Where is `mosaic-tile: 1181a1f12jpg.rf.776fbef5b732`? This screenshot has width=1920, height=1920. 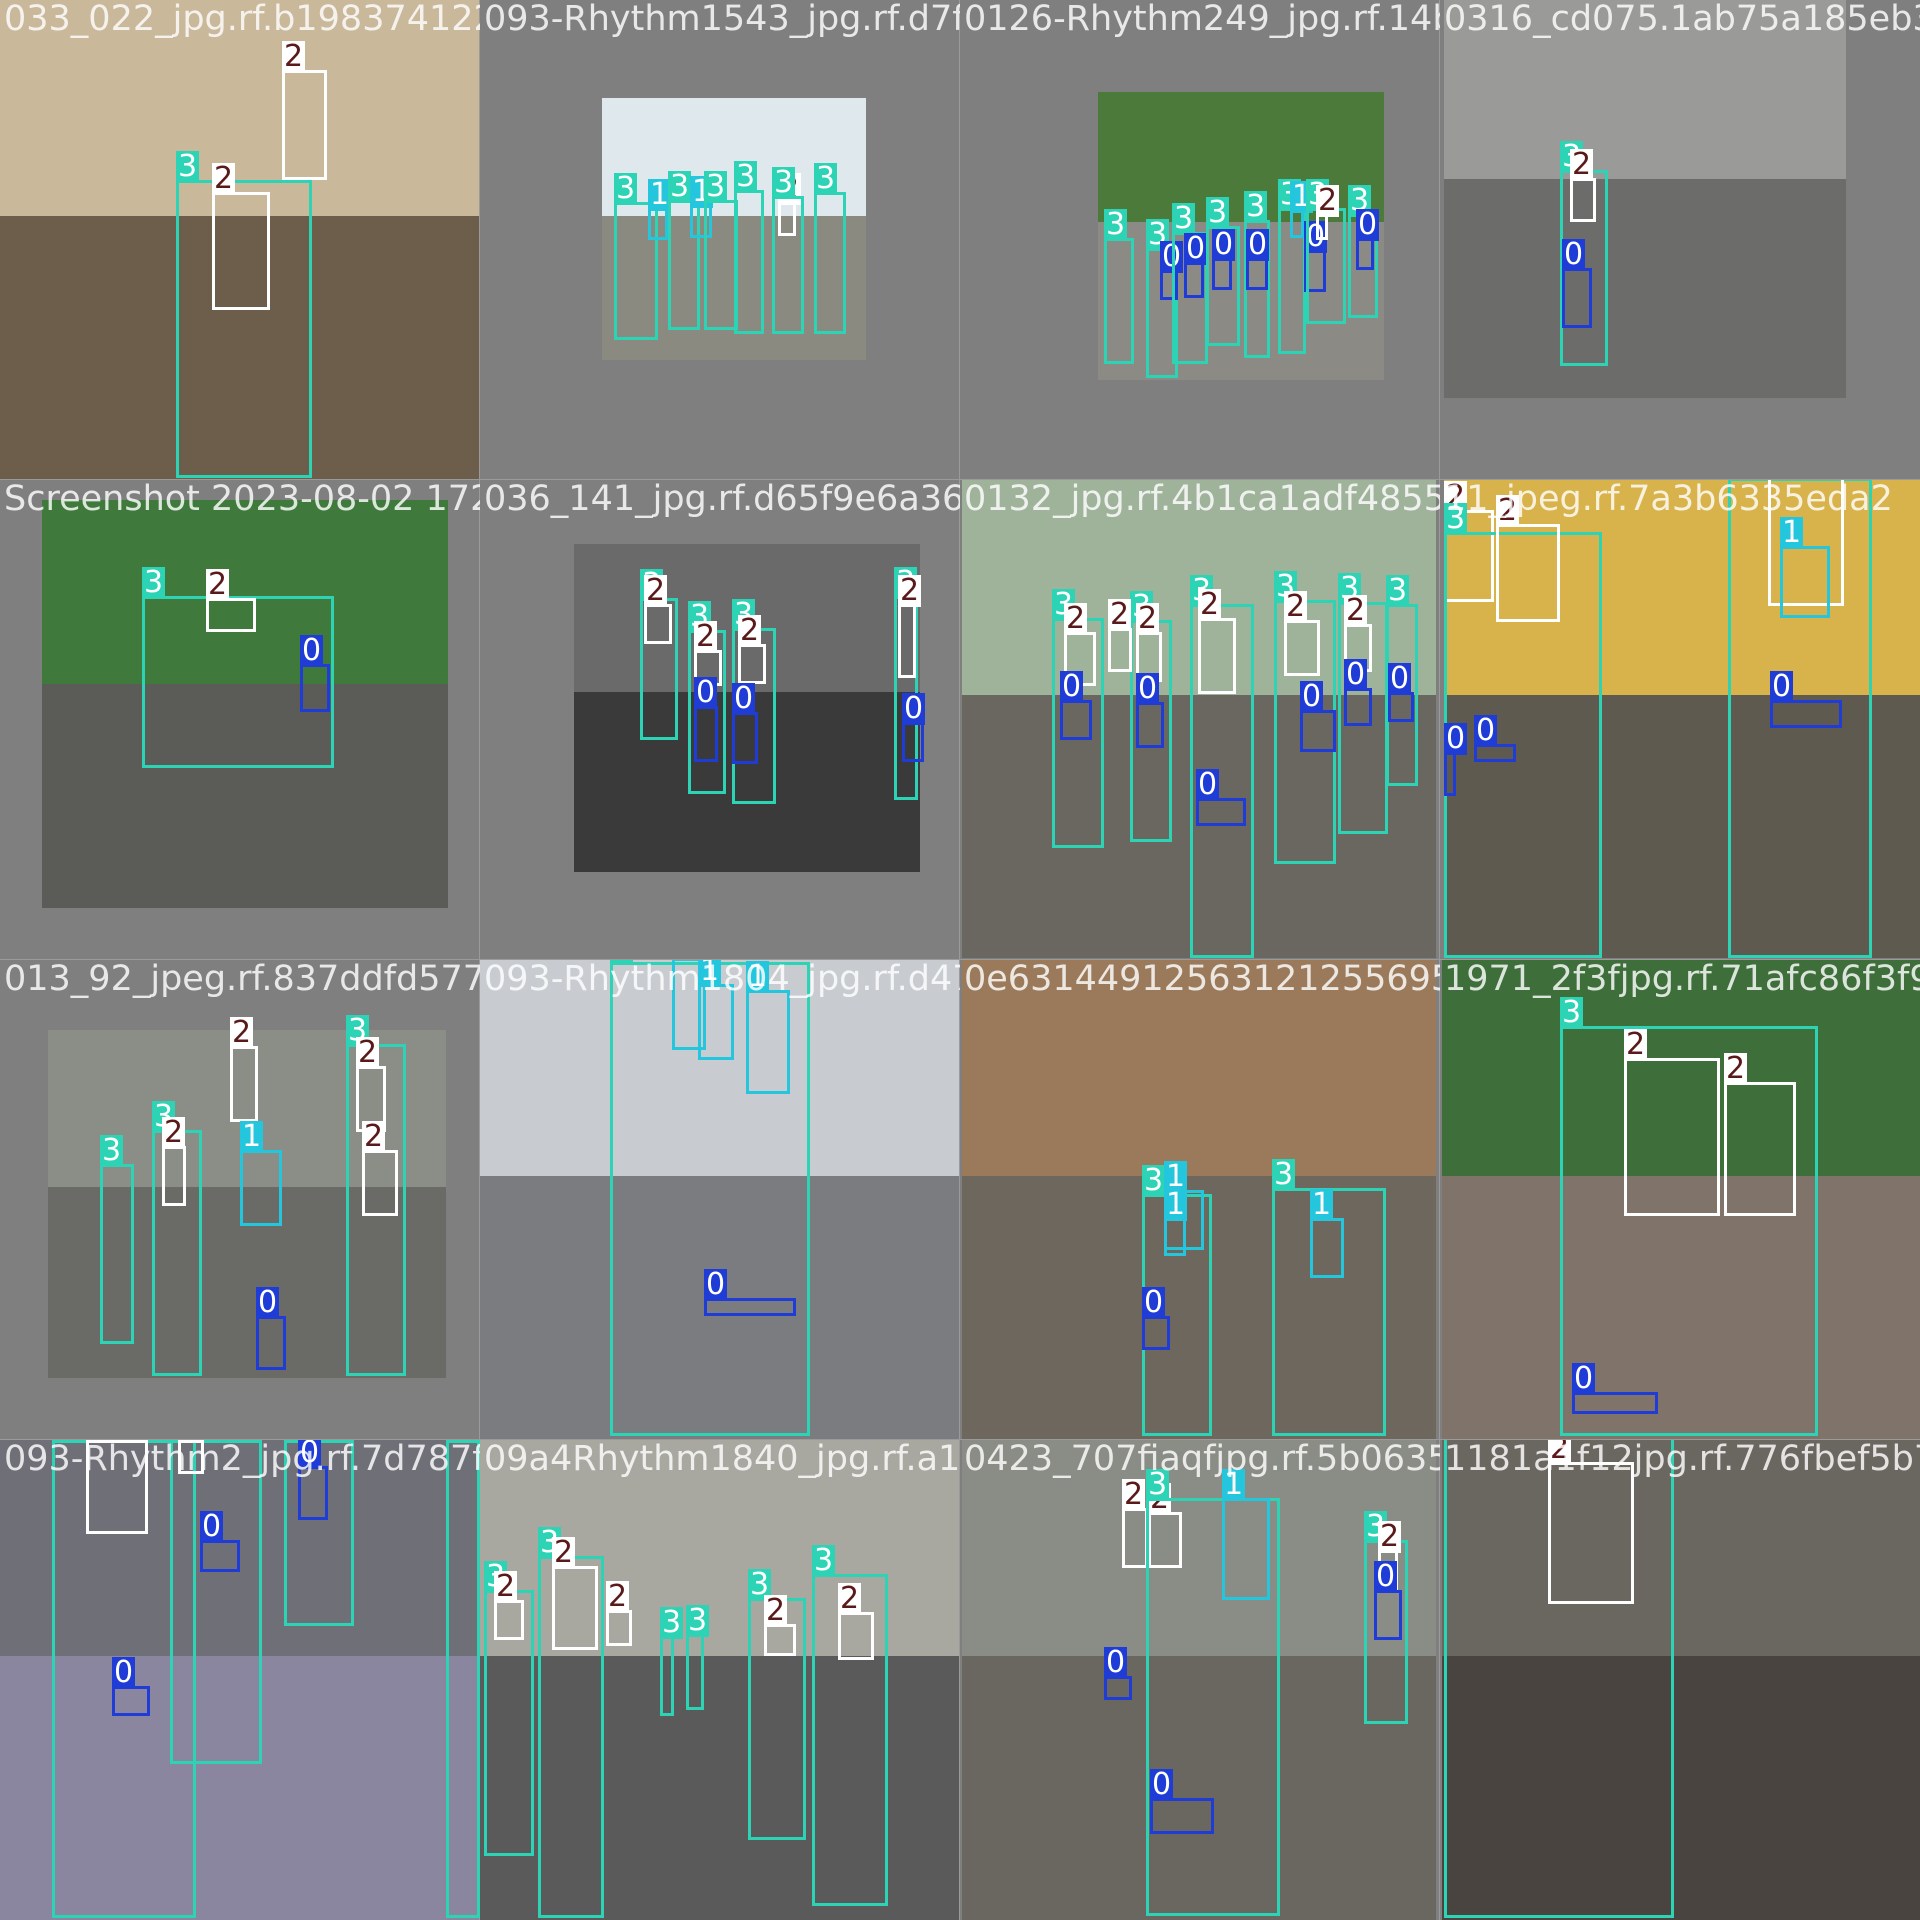
mosaic-tile: 1181a1f12jpg.rf.776fbef5b732 is located at coordinates (1679, 1679).